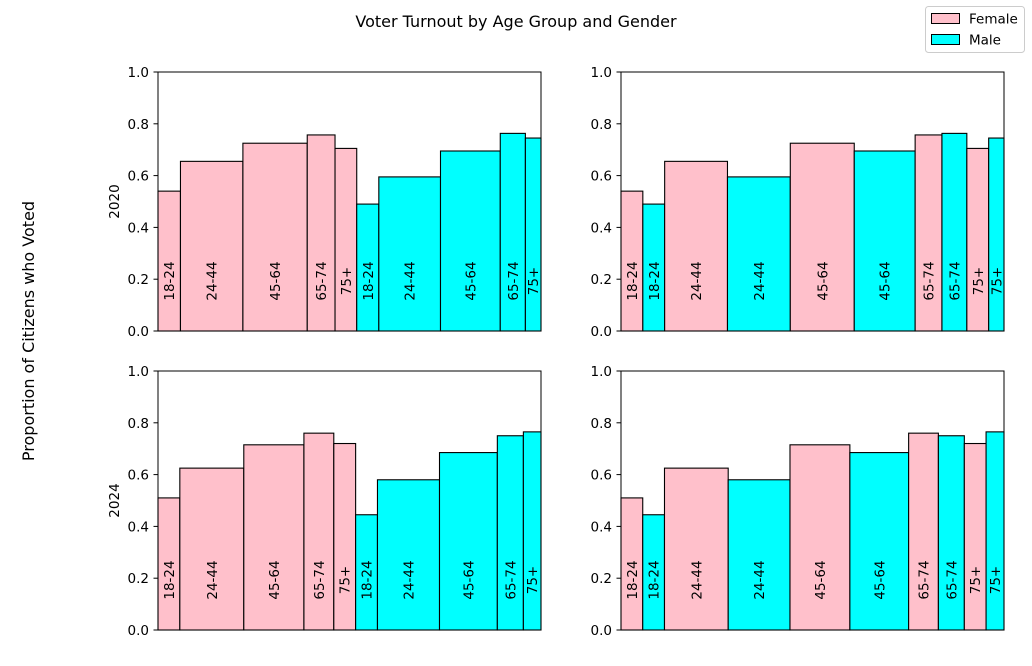 This screenshot has width=1032, height=666. What do you see at coordinates (985, 41) in the screenshot?
I see `legend-label-male: Male` at bounding box center [985, 41].